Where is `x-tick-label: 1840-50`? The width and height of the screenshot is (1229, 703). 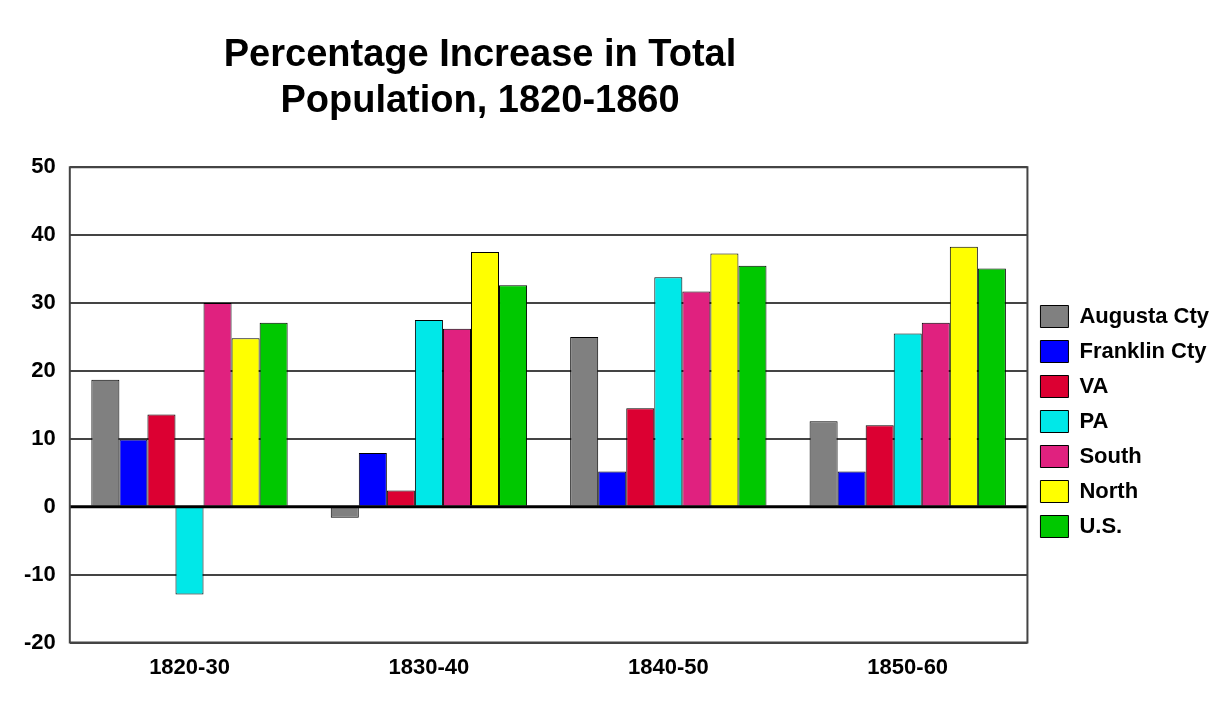
x-tick-label: 1840-50 is located at coordinates (668, 666).